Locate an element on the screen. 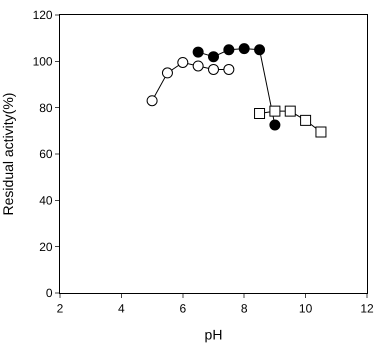  y-axis-title: Residual activity(%) is located at coordinates (8, 154).